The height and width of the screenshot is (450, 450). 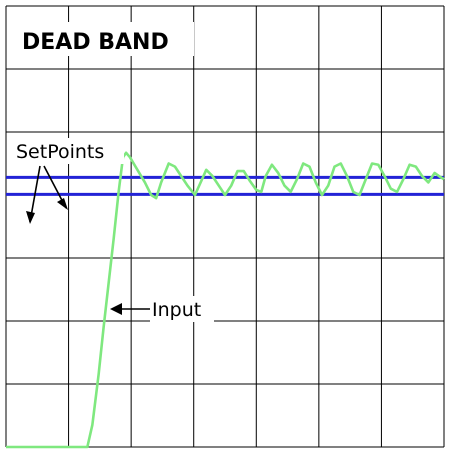 I want to click on chart-title: DEAD BAND, so click(x=95, y=42).